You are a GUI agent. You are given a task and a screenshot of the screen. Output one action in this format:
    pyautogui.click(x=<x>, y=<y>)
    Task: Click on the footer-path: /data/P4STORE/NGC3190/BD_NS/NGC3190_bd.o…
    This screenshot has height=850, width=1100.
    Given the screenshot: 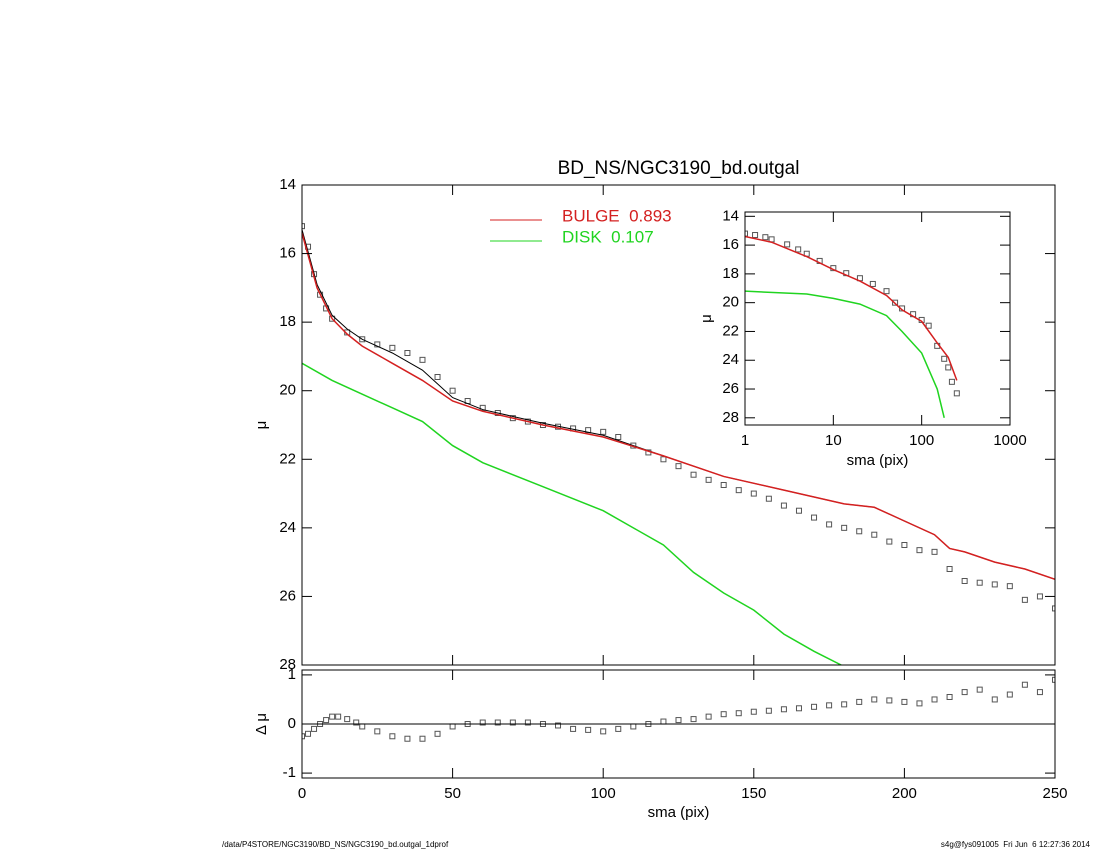 What is the action you would take?
    pyautogui.click(x=335, y=844)
    